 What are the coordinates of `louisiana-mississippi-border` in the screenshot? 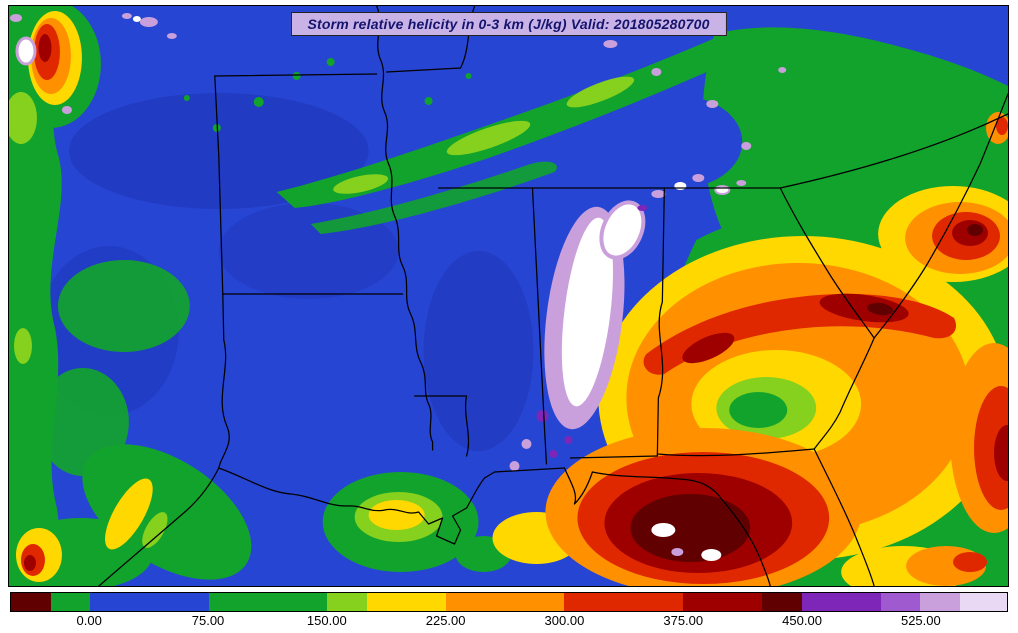 It's located at (441, 426).